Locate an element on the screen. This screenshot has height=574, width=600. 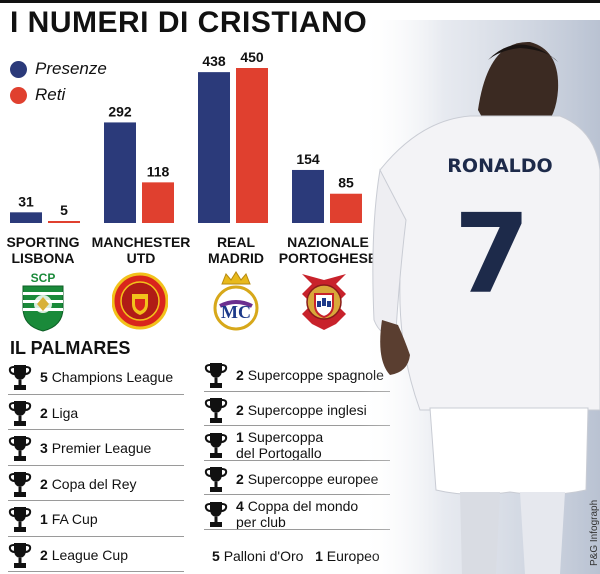
palmares-item-text: 3 Premier League is located at coordinates (95, 448).